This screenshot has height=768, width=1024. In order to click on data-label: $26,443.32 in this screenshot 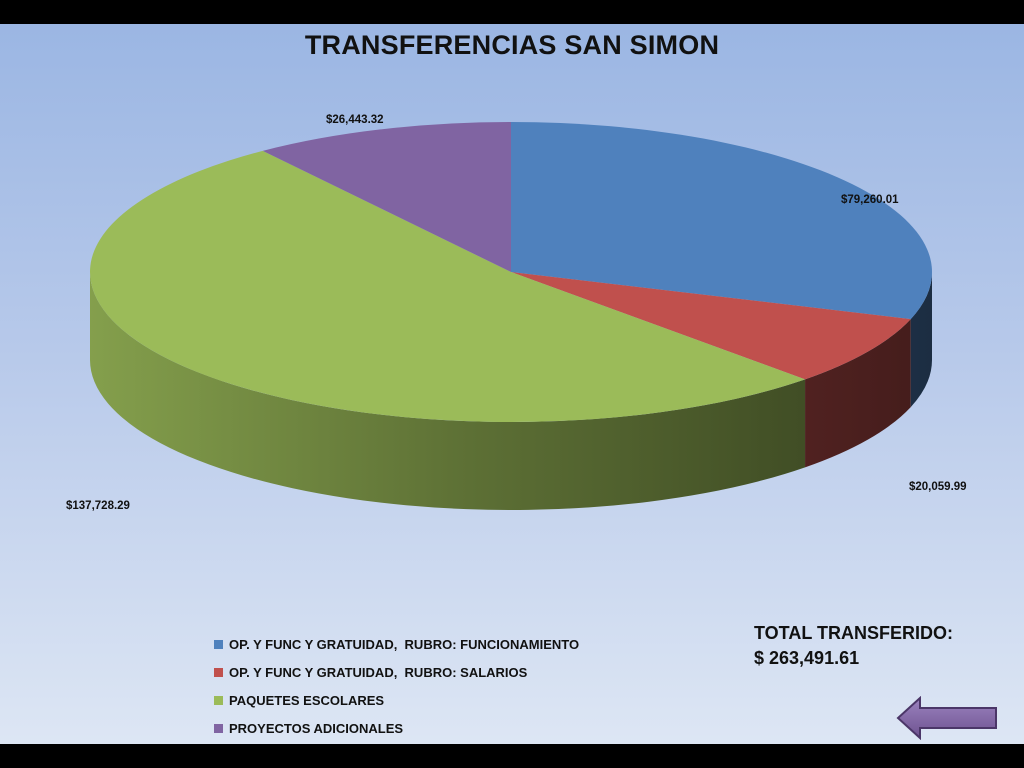, I will do `click(355, 120)`.